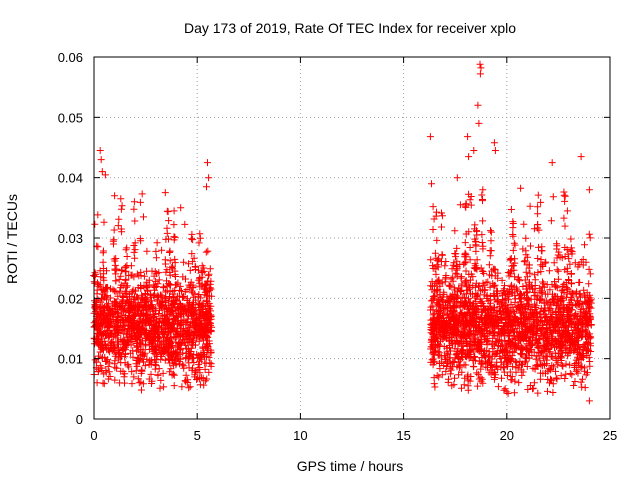 This screenshot has width=640, height=480. Describe the element at coordinates (12, 239) in the screenshot. I see `y-axis-label: ROTI / TECUs` at that location.